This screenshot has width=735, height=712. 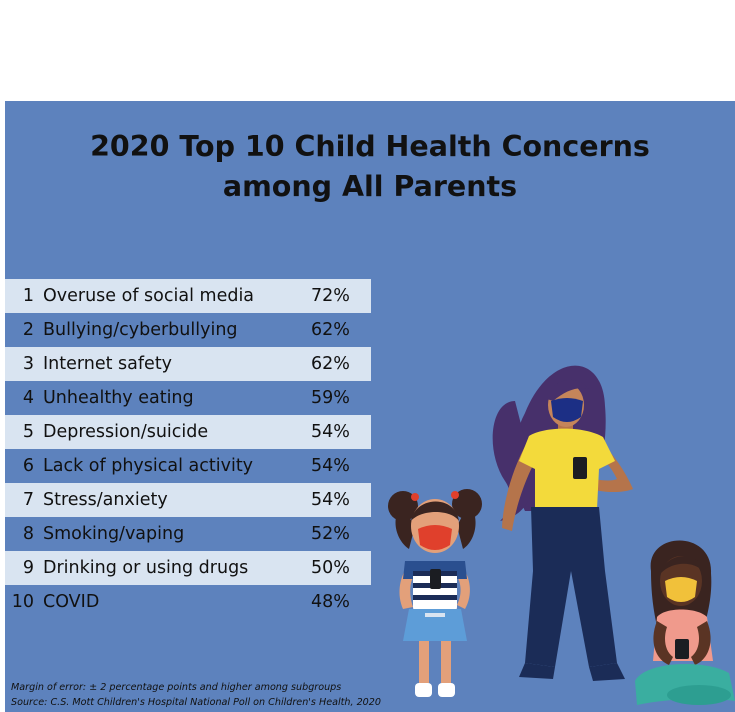 What do you see at coordinates (188, 534) in the screenshot?
I see `list-item: 8 Smoking/vaping 52%` at bounding box center [188, 534].